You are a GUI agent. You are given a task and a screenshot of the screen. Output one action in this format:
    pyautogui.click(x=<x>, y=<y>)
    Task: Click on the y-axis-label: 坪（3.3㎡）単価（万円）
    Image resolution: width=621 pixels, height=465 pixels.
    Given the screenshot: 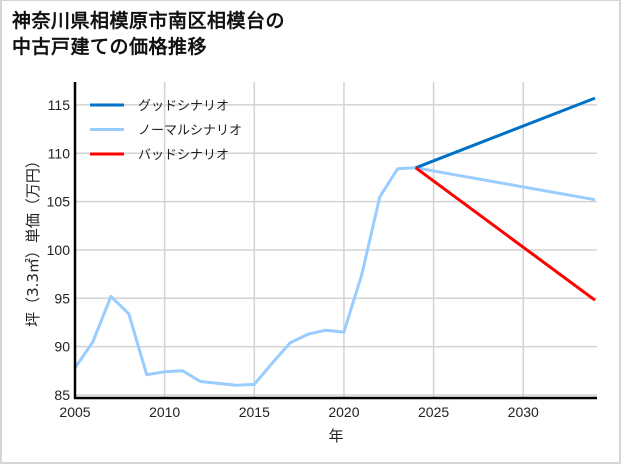 What is the action you would take?
    pyautogui.click(x=33, y=240)
    